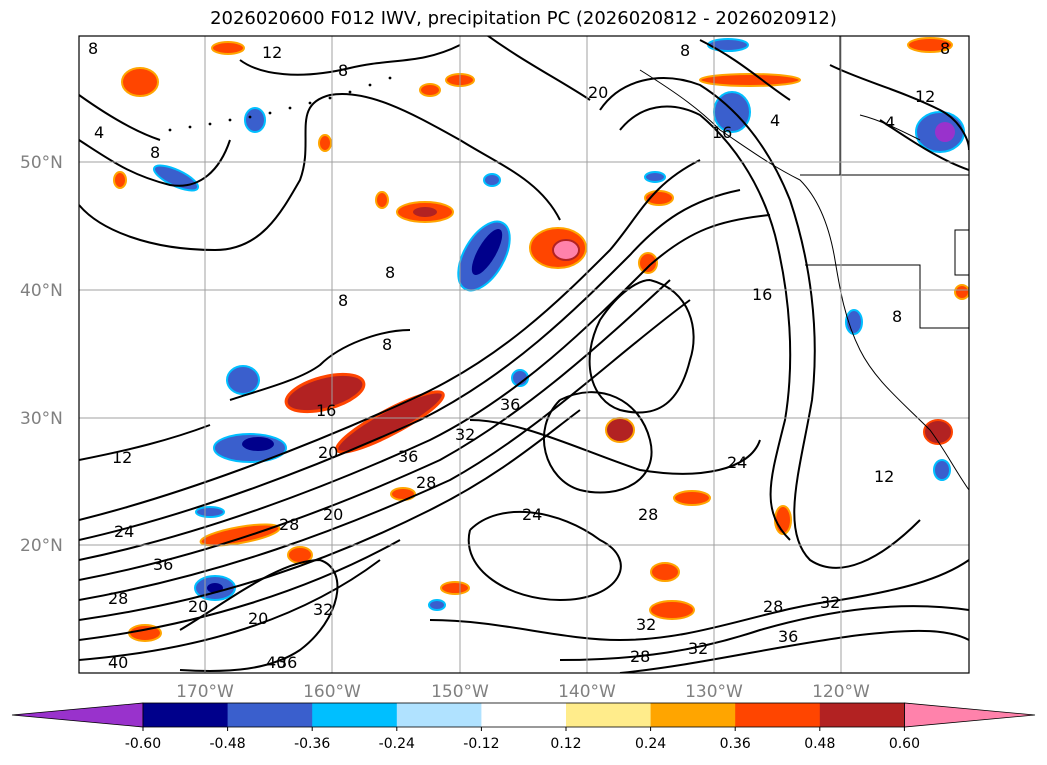 This screenshot has width=1047, height=765. I want to click on colorbar-frame, so click(523, 715).